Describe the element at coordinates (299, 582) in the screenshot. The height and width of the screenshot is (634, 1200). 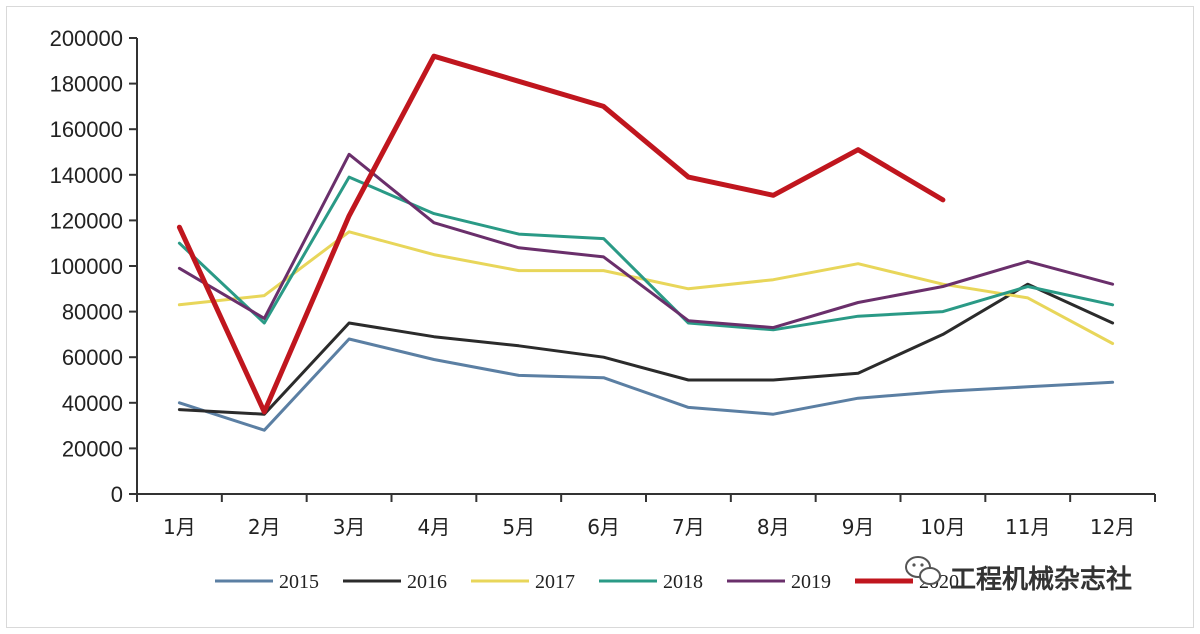
I see `legend-label-2015: 2015` at that location.